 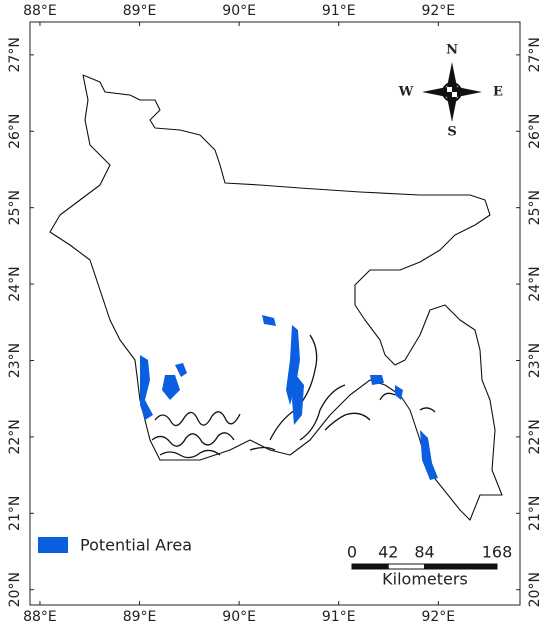 I want to click on lat-label-right: 20°N, so click(x=535, y=589).